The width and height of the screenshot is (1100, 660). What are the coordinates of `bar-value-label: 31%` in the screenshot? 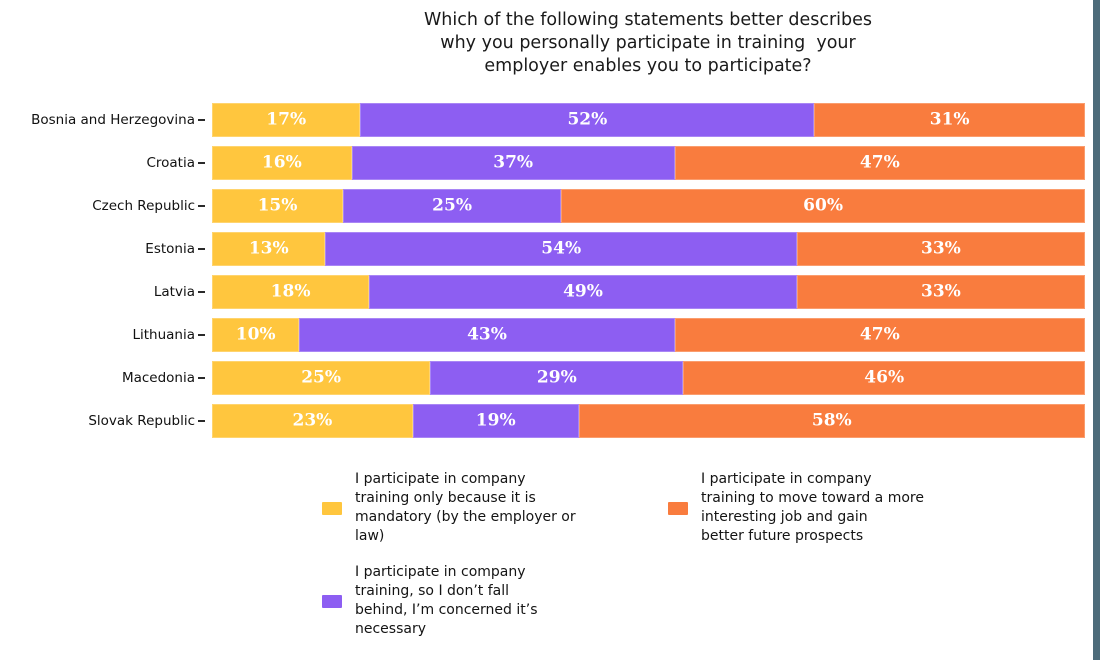 It's located at (949, 119).